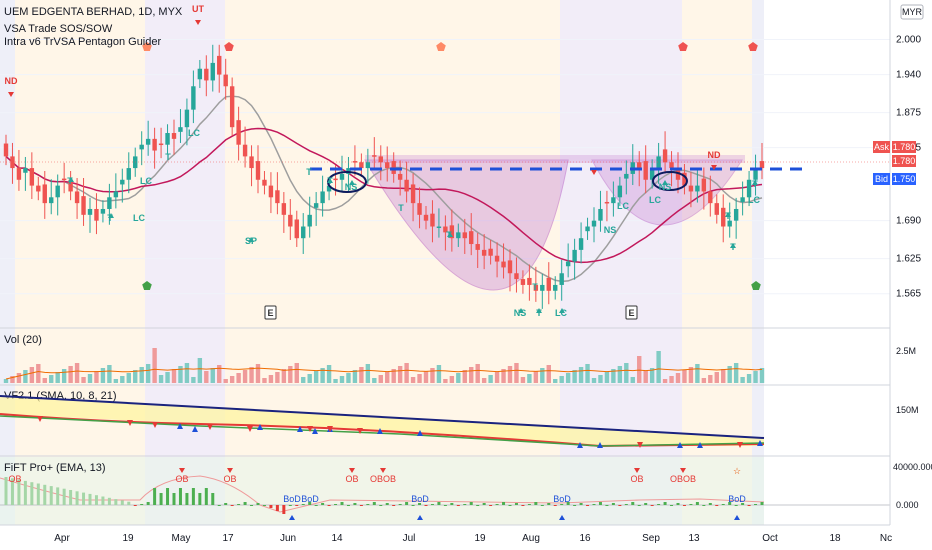  Describe the element at coordinates (351, 187) in the screenshot. I see `signal-label: NS` at that location.